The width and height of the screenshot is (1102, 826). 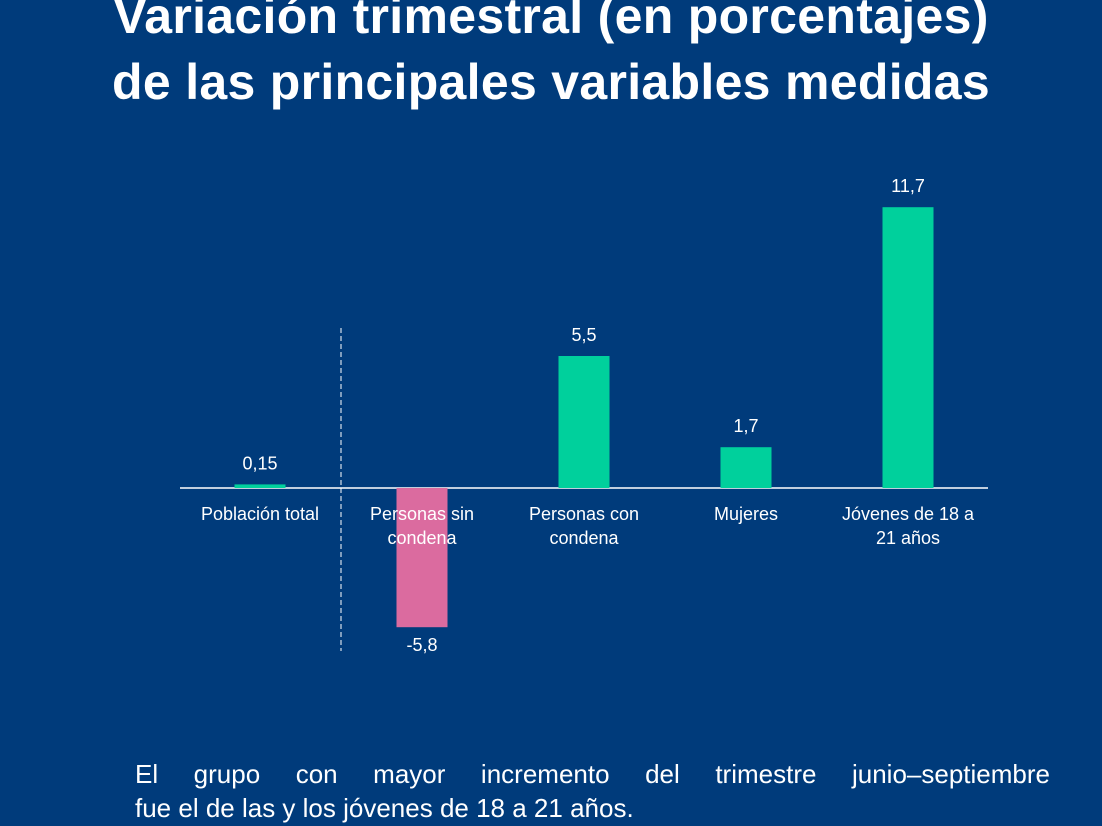 I want to click on chart-title-line-1: Variación trimestral (en porcentajes), so click(x=551, y=22).